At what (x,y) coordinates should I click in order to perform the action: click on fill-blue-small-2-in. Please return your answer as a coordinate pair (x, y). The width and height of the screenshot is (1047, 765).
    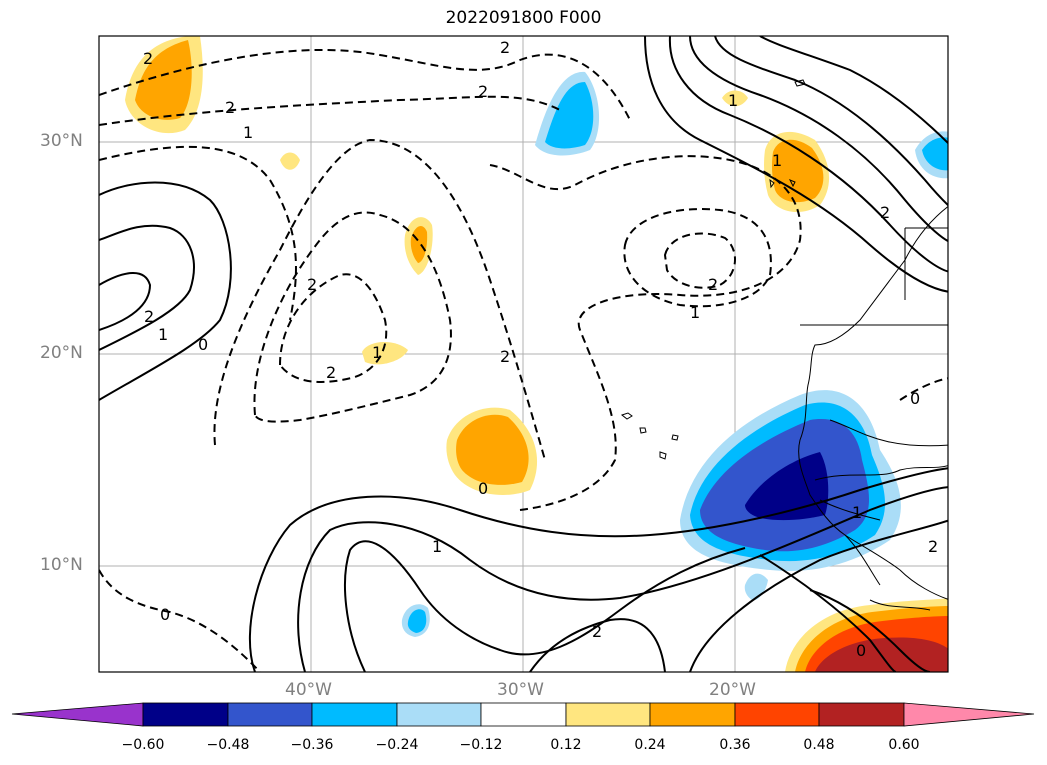
    Looking at the image, I should click on (417, 621).